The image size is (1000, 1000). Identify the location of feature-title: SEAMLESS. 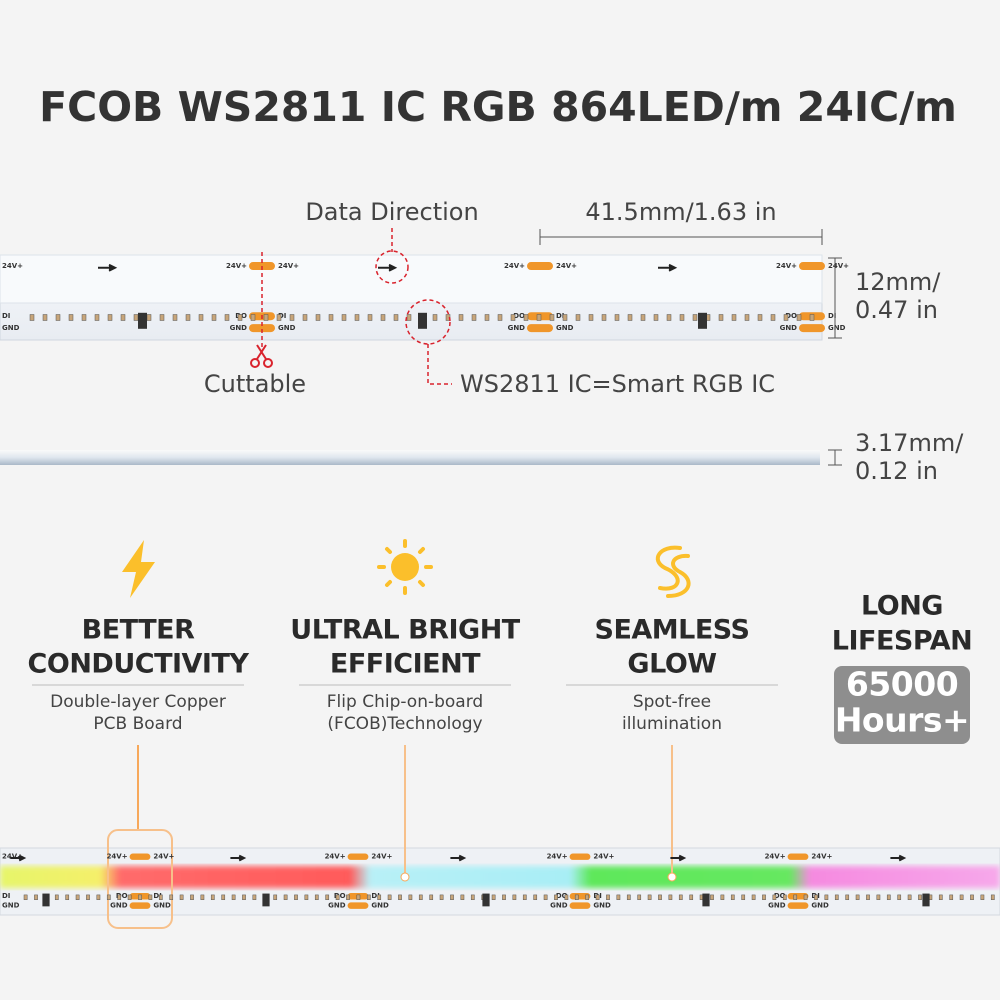
(672, 630).